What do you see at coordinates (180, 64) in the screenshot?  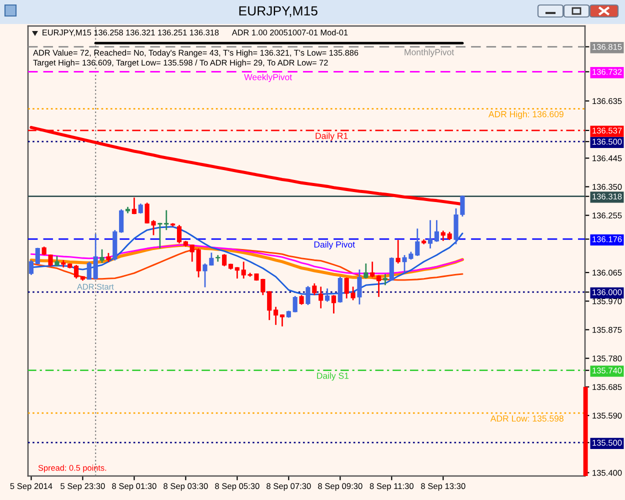 I see `annotation: Target High= 136.609, Target Low= 135.598 / To ADR High= 29, To ADR Low= 72` at bounding box center [180, 64].